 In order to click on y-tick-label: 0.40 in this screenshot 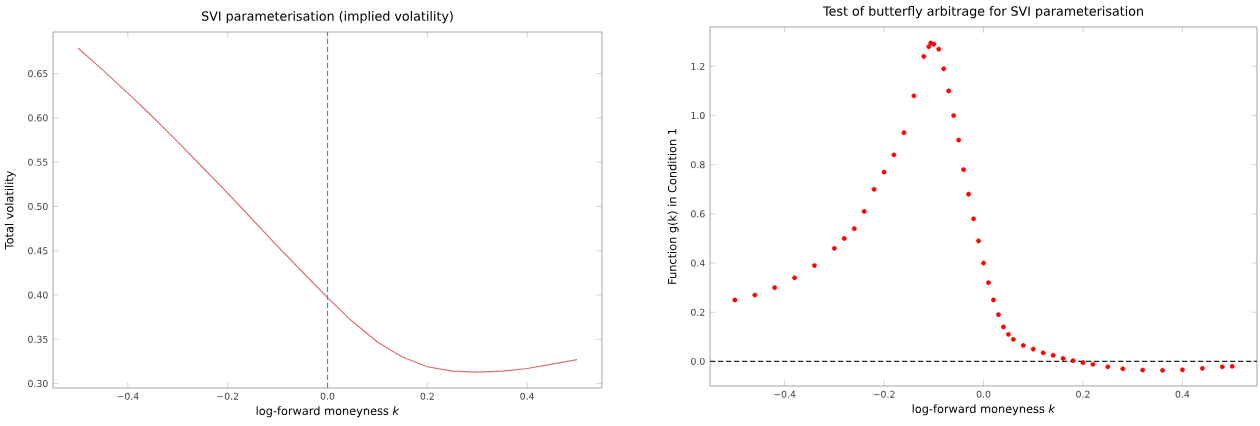, I will do `click(38, 295)`.